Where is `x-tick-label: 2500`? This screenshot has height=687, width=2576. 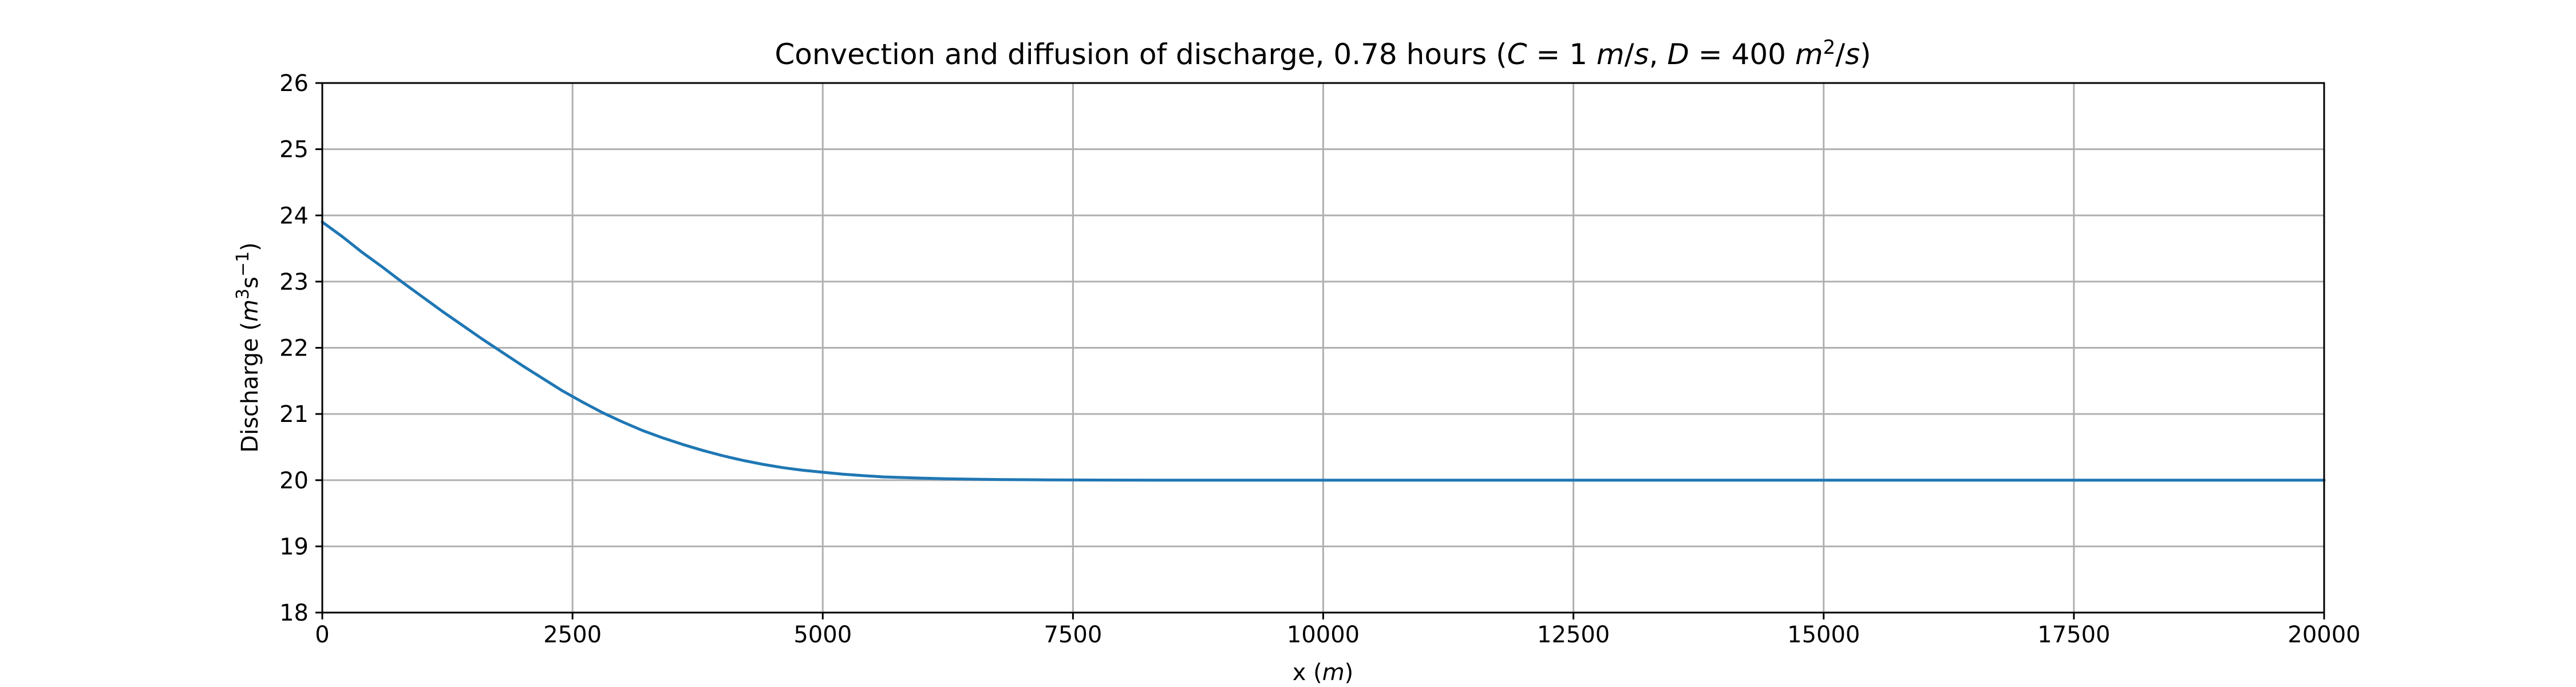 x-tick-label: 2500 is located at coordinates (572, 635).